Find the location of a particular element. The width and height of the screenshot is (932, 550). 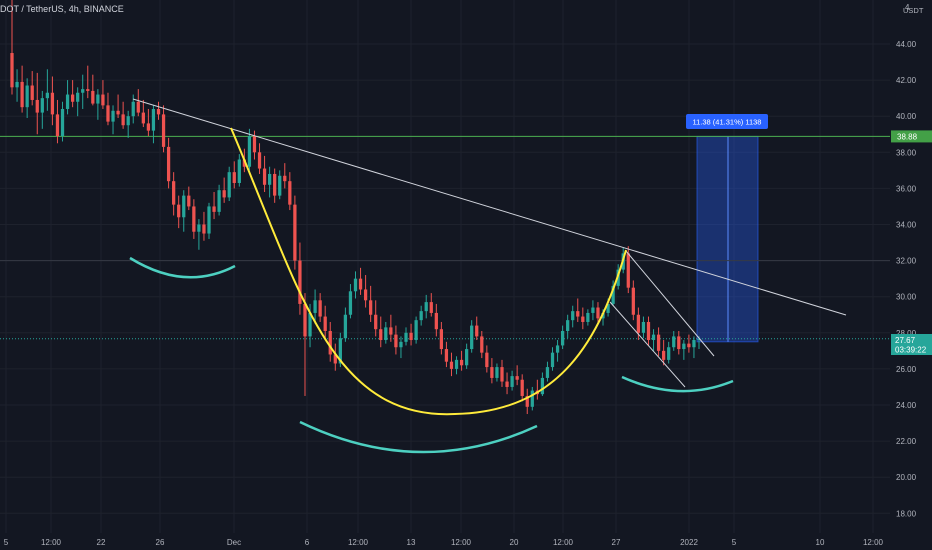

price-tick-label: 38.00 is located at coordinates (906, 152).